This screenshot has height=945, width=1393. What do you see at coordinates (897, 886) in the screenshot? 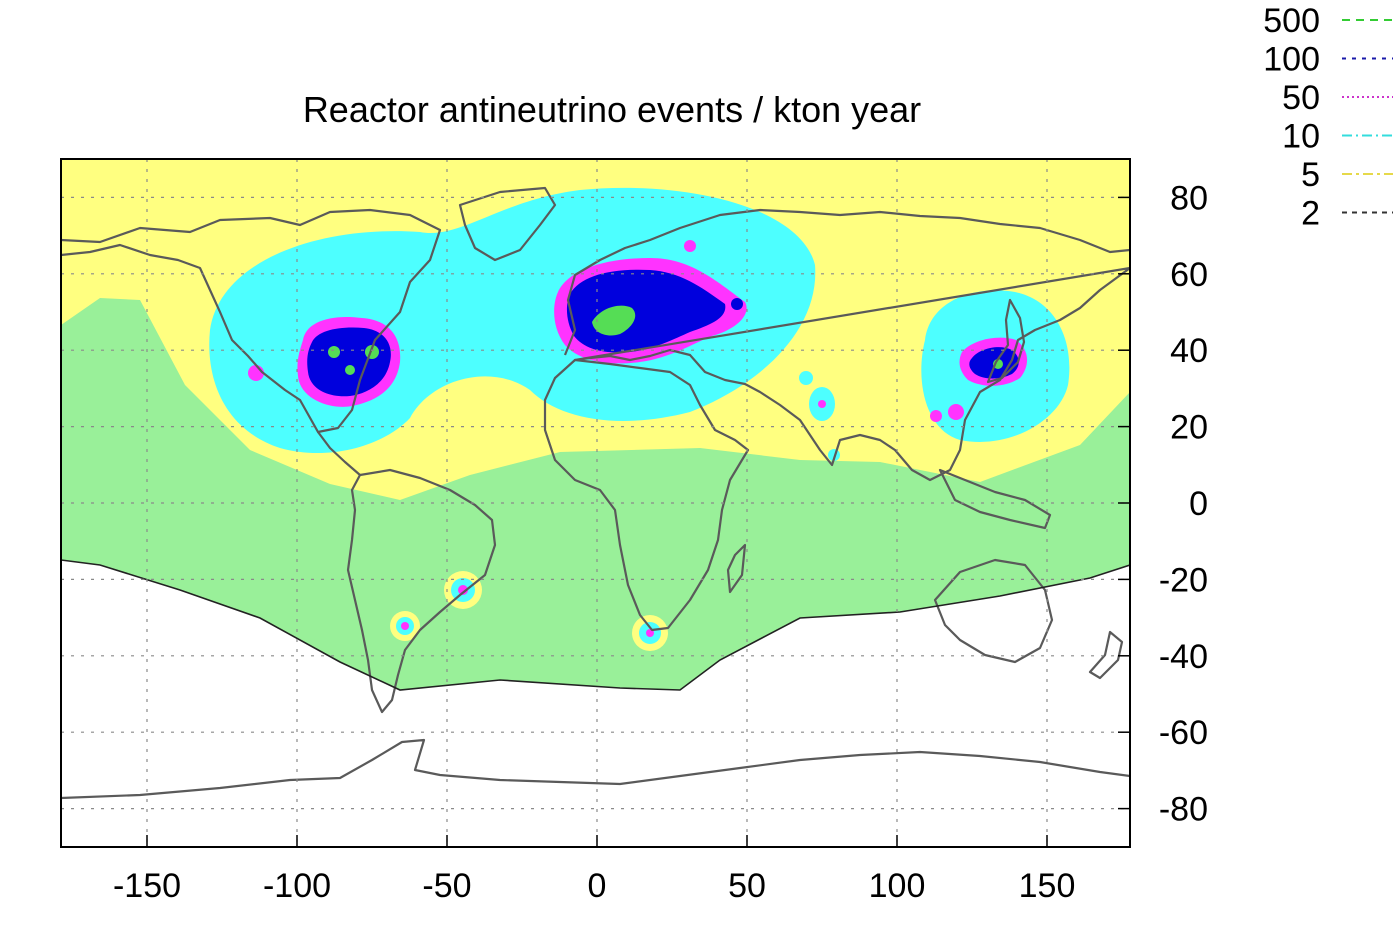
I see `x-tick-label-5: 100` at bounding box center [897, 886].